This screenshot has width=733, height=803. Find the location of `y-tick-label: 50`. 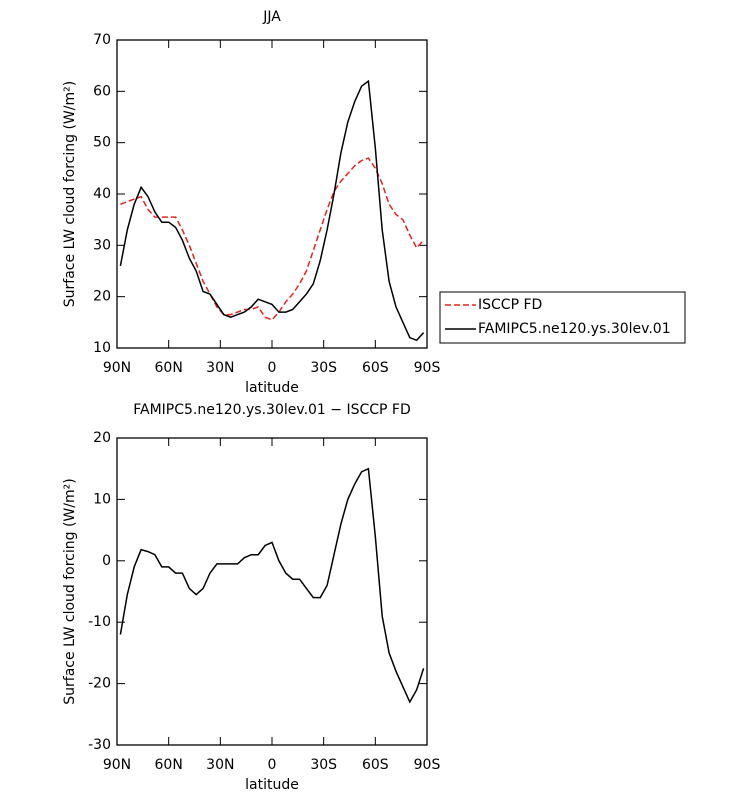

y-tick-label: 50 is located at coordinates (102, 143).